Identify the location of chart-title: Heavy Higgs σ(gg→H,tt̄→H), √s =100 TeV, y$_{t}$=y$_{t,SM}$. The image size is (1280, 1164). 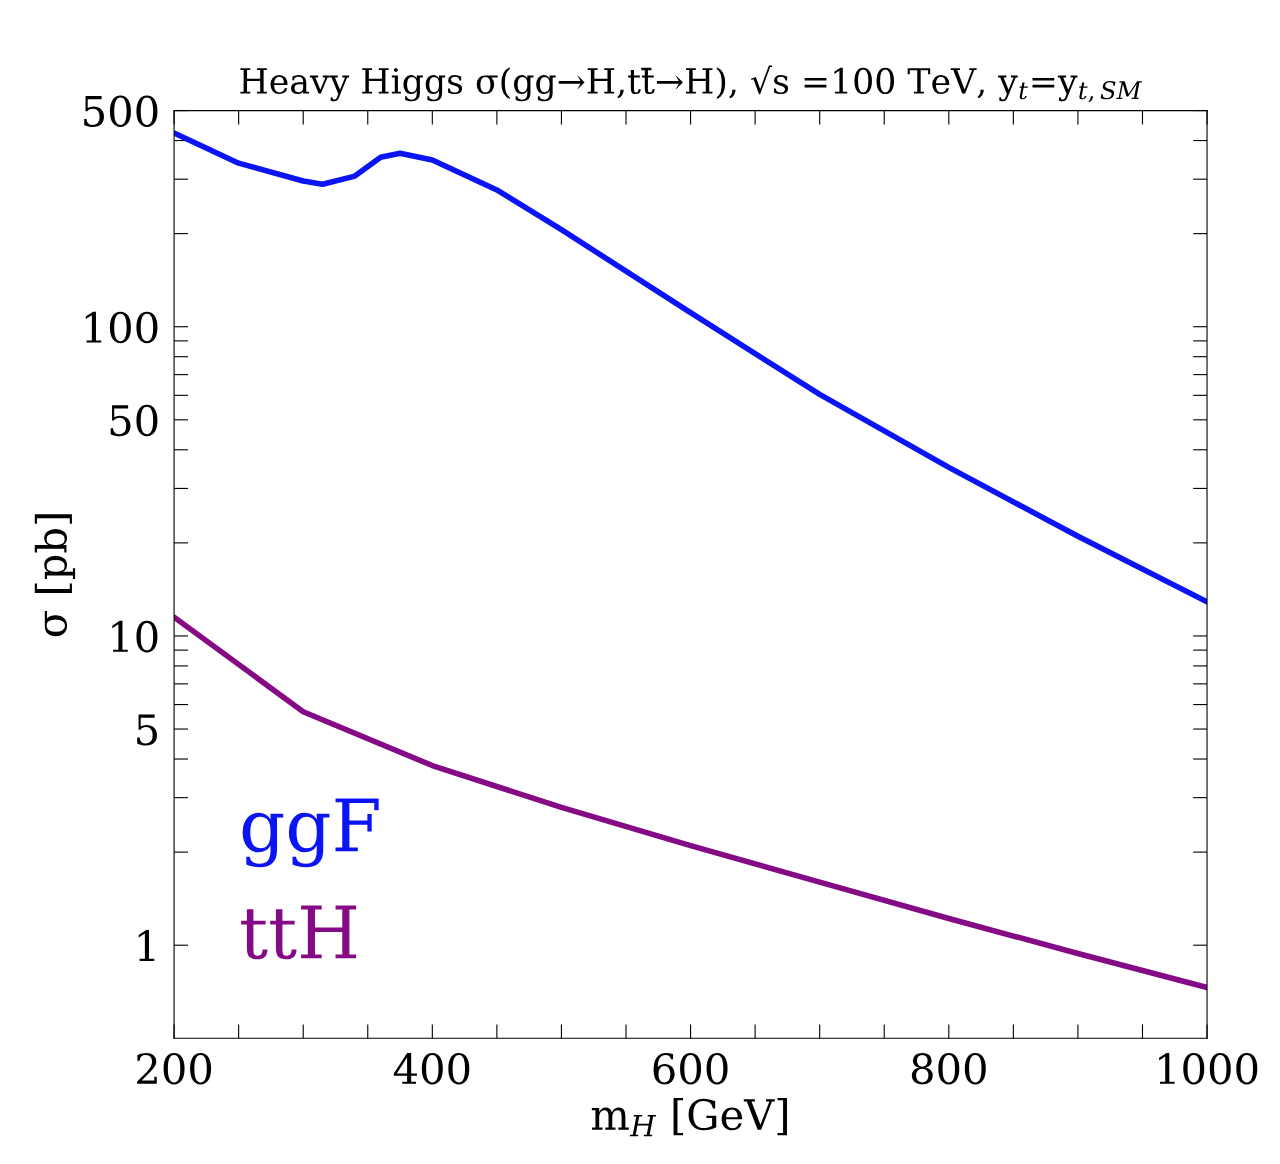
(691, 84).